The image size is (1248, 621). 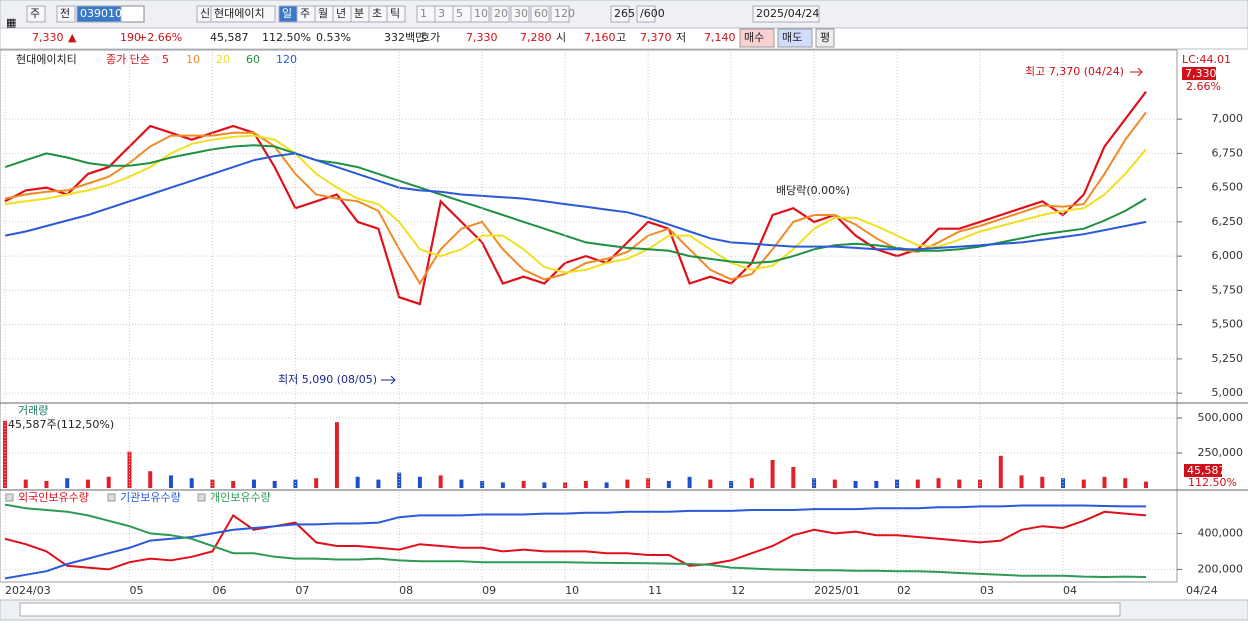 I want to click on quote-value: 7,160, so click(x=600, y=37).